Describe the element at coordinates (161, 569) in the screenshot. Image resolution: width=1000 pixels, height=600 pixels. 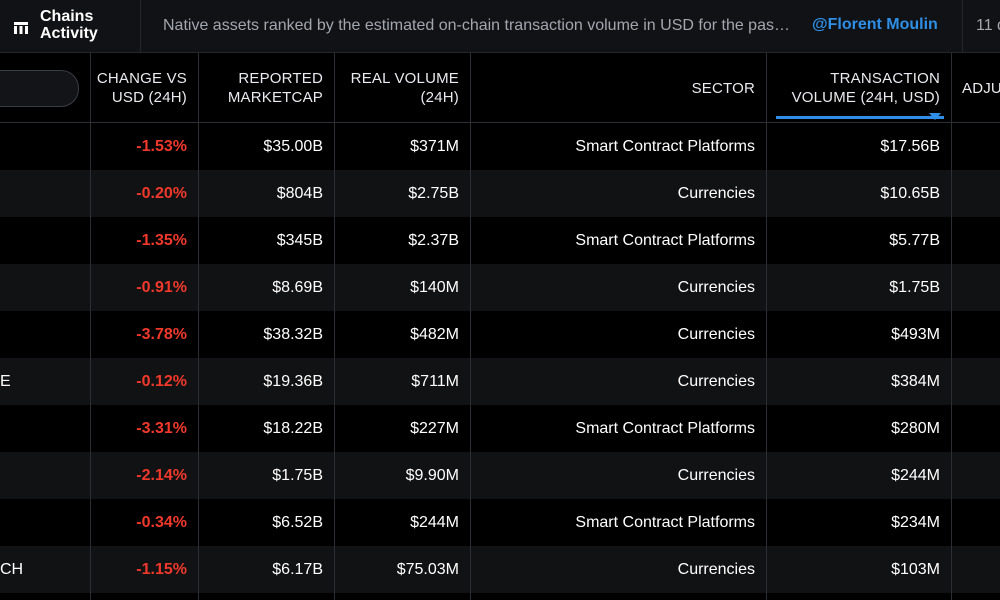
I see `change-cell: -1.15%` at that location.